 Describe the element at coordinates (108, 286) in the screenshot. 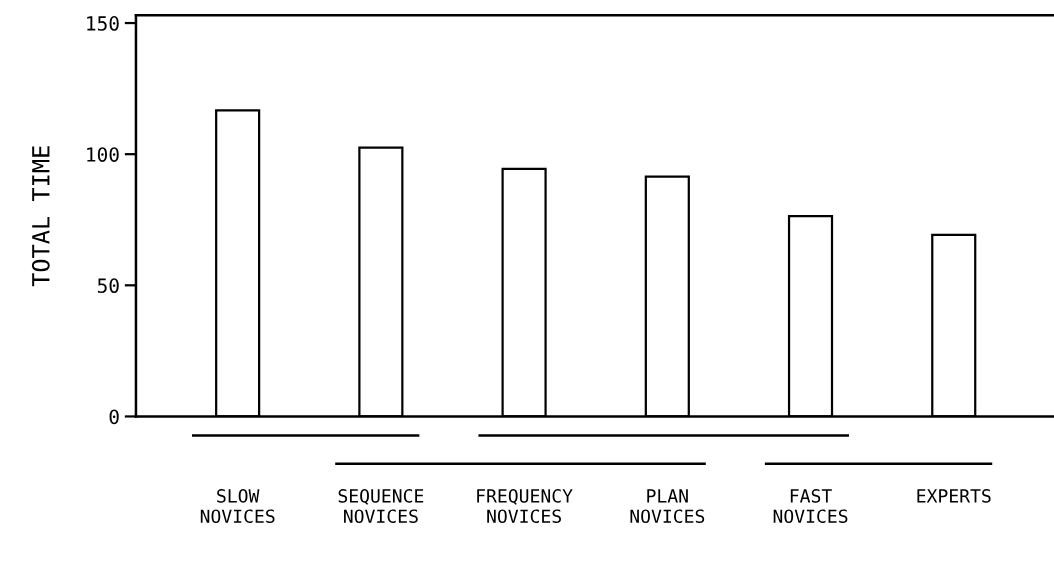

I see `y-tick-label: 50` at that location.